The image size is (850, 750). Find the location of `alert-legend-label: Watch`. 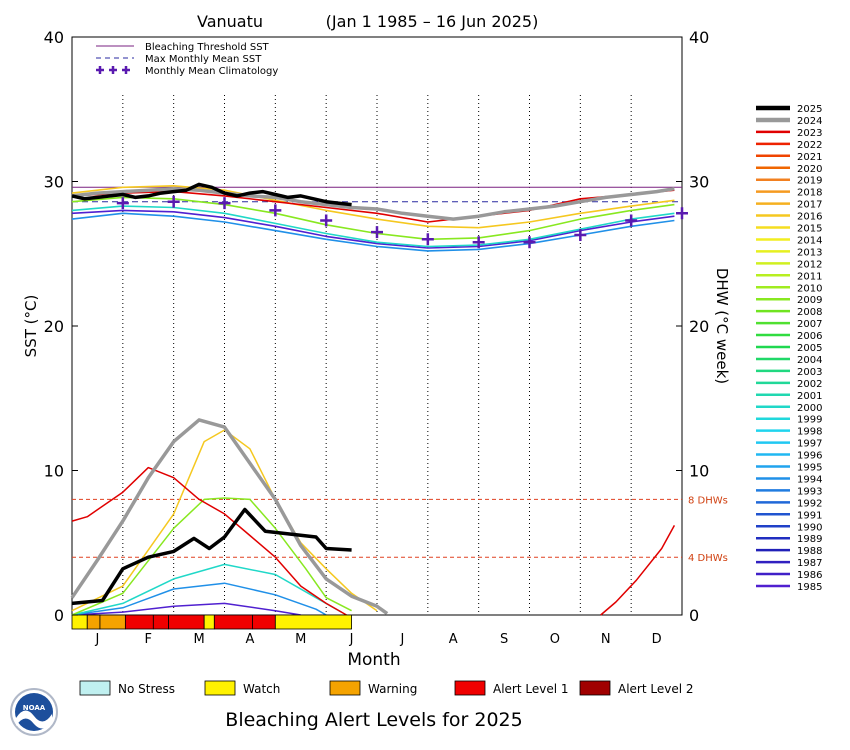

alert-legend-label: Watch is located at coordinates (261, 689).